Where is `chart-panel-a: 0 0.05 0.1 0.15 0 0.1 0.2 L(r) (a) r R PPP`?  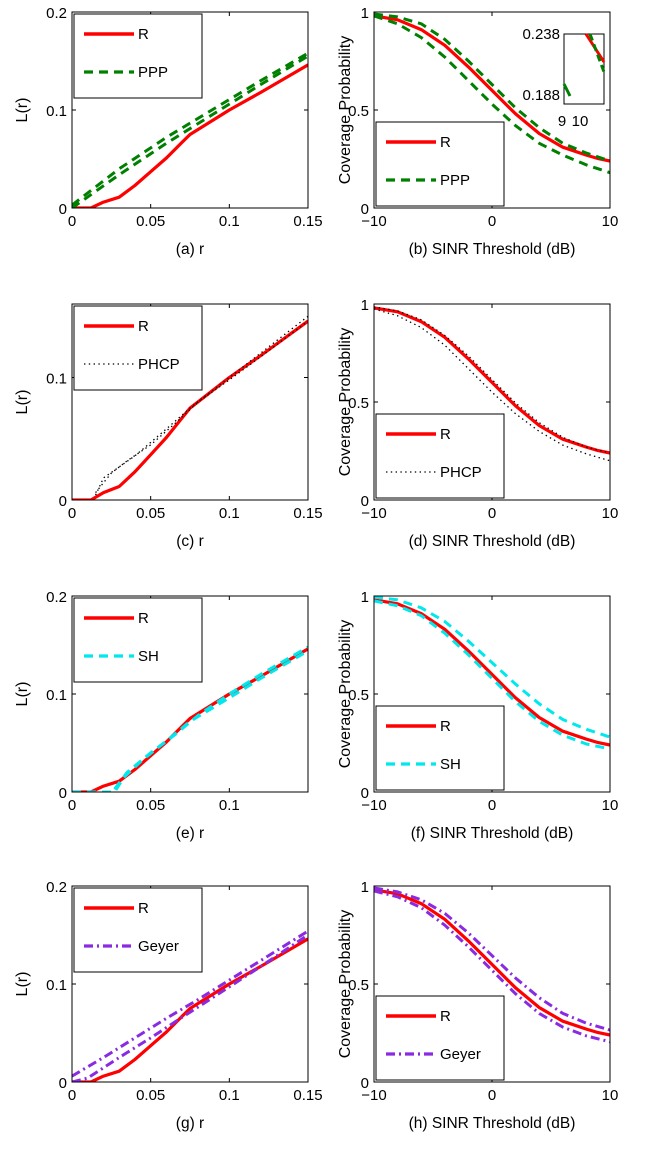
chart-panel-a: 0 0.05 0.1 0.15 0 0.1 0.2 L(r) (a) r R PPP is located at coordinates (168, 131).